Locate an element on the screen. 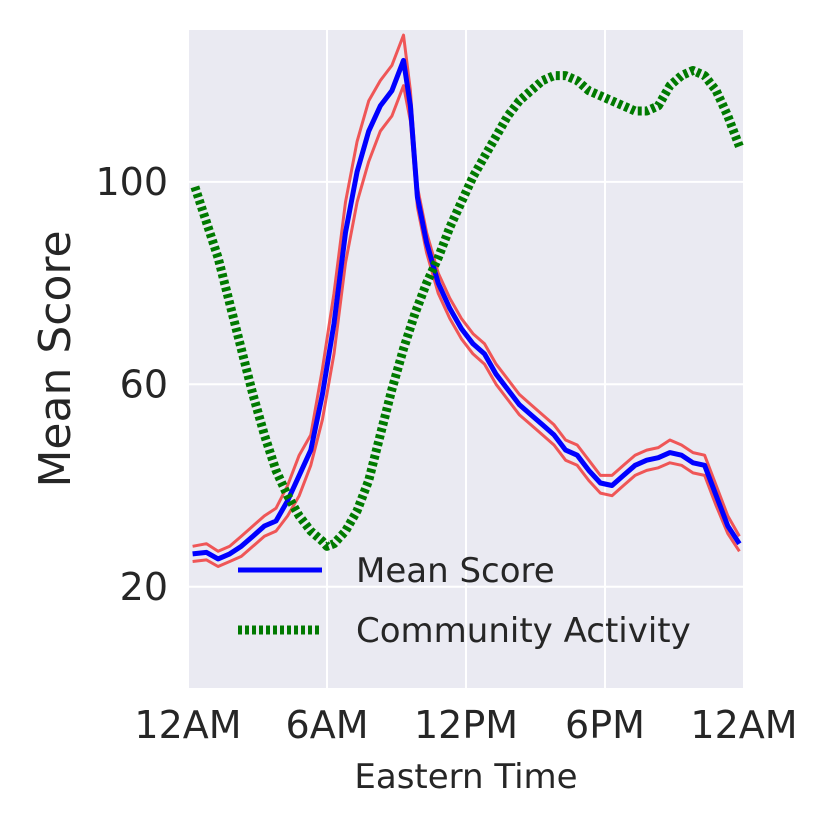 This screenshot has width=830, height=830. x-axis-label: Eastern Time is located at coordinates (465, 777).